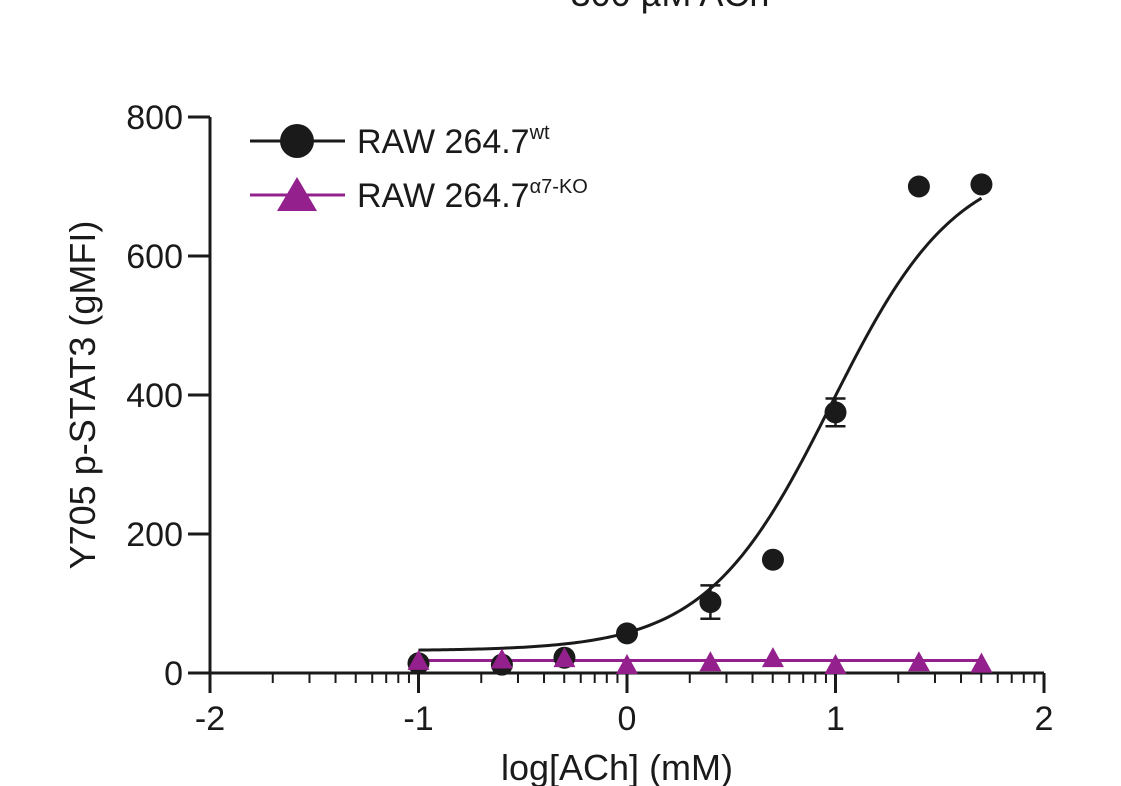 The height and width of the screenshot is (786, 1121). What do you see at coordinates (154, 396) in the screenshot?
I see `y-tick-label: 400` at bounding box center [154, 396].